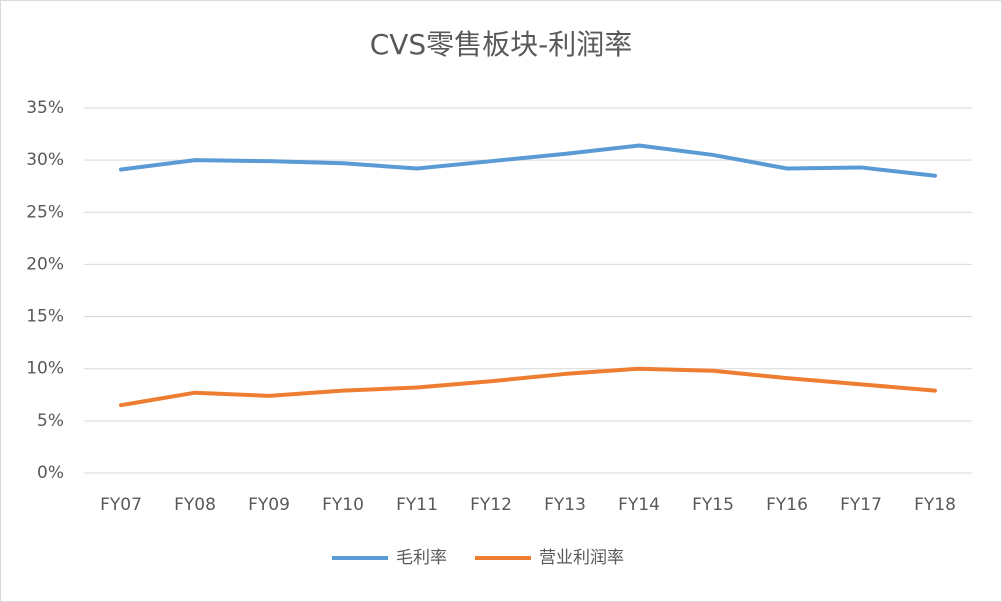  Describe the element at coordinates (45, 369) in the screenshot. I see `y-tick-label: 10%` at that location.